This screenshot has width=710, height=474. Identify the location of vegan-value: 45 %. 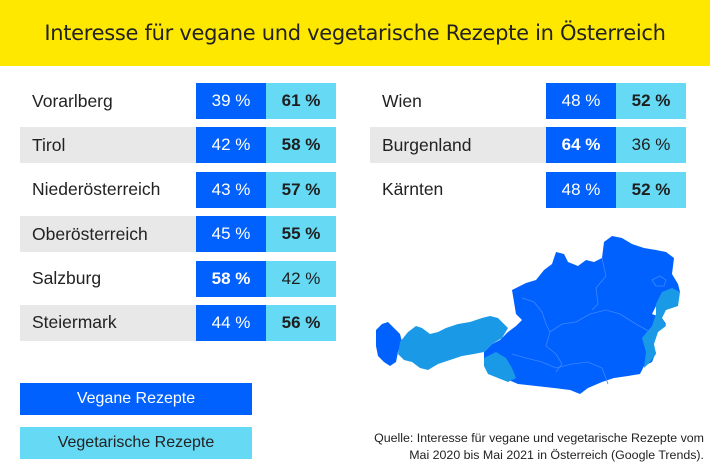
(231, 234).